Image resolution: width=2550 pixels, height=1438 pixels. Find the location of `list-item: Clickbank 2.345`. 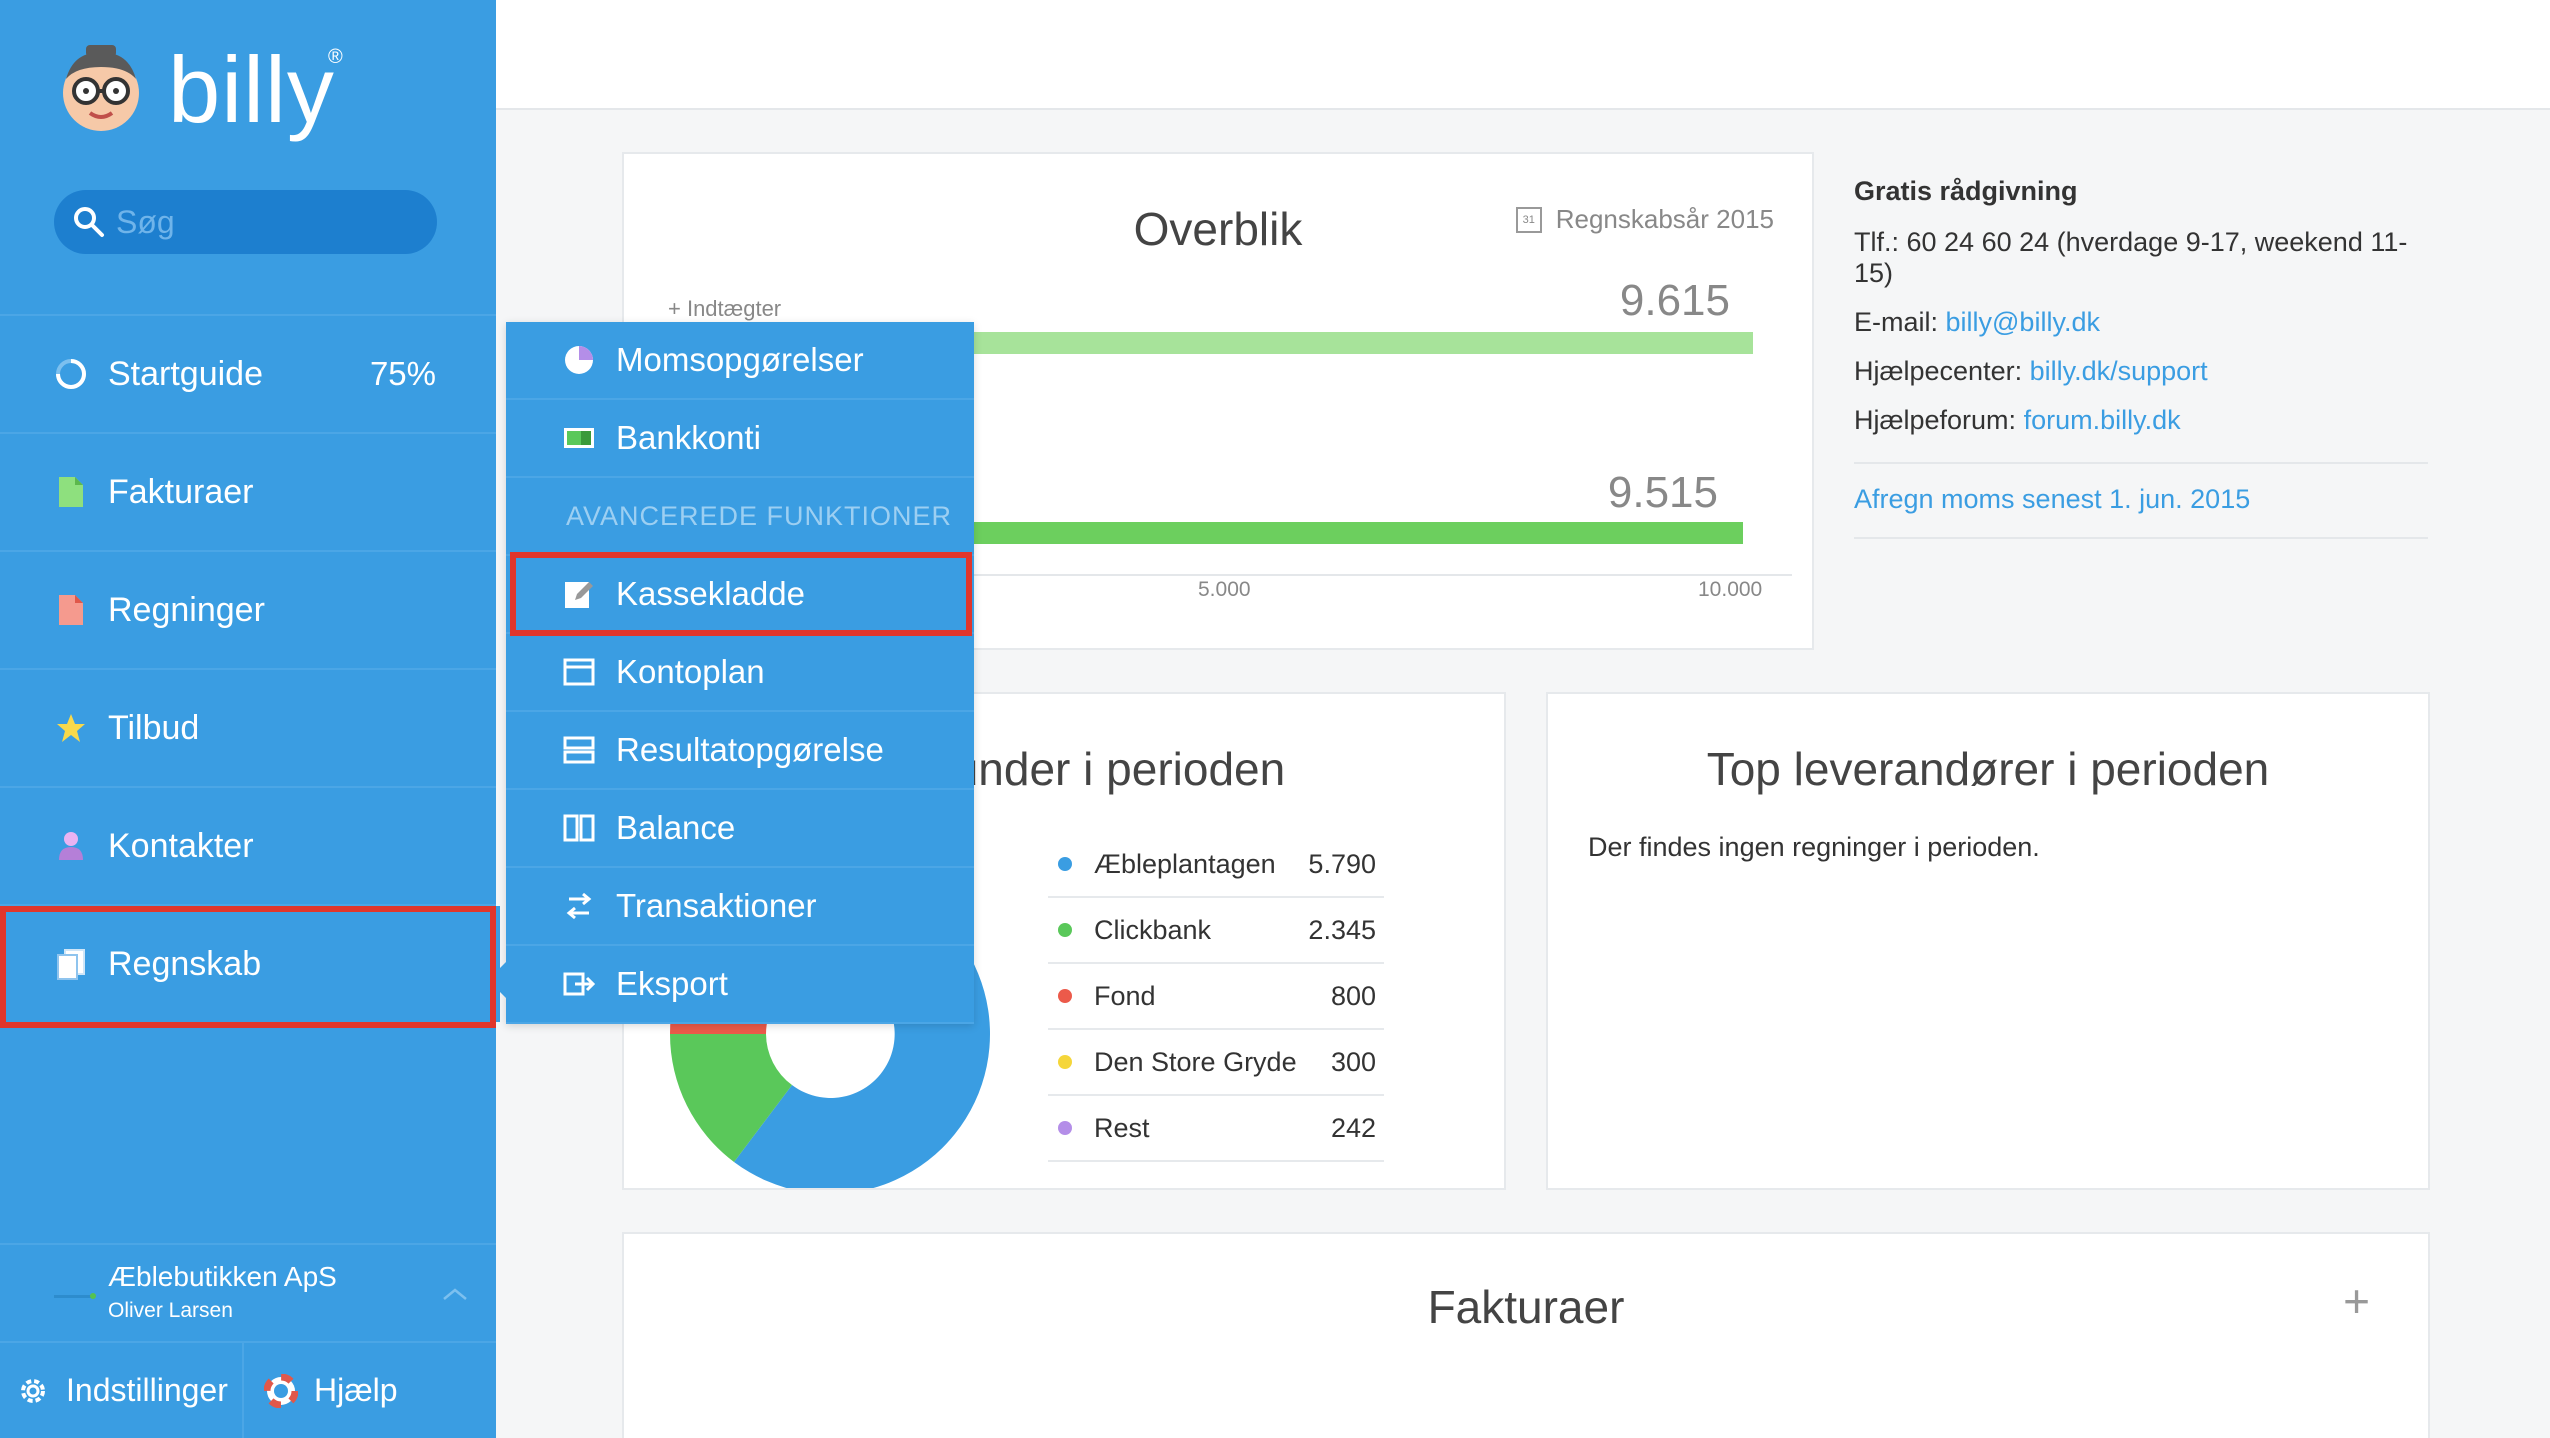

list-item: Clickbank 2.345 is located at coordinates (1216, 931).